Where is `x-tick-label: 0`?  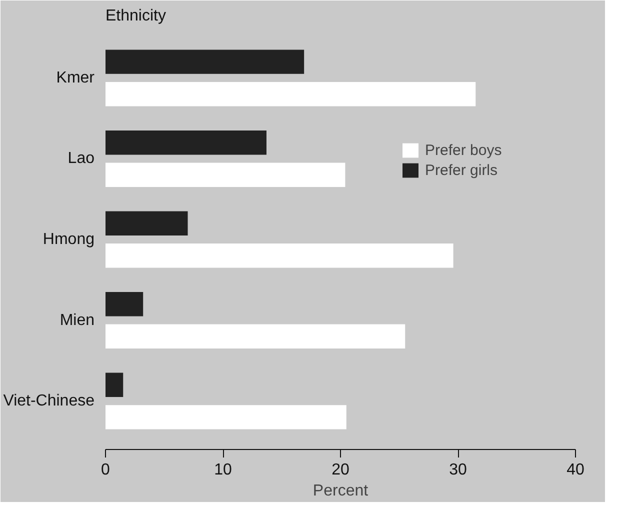
x-tick-label: 0 is located at coordinates (105, 470).